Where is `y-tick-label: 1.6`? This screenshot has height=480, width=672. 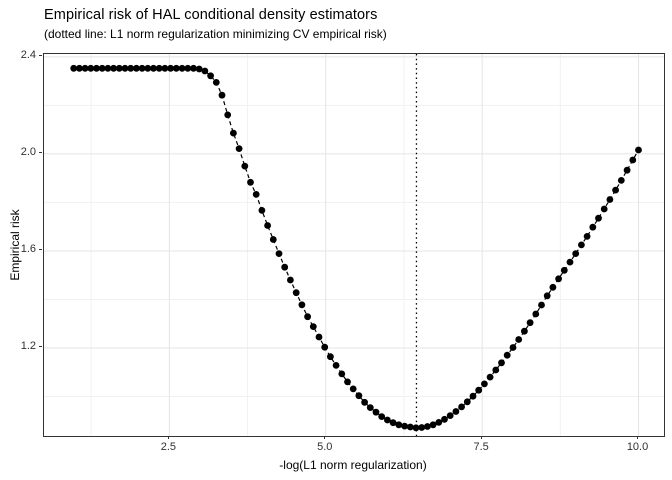 y-tick-label: 1.6 is located at coordinates (28, 249).